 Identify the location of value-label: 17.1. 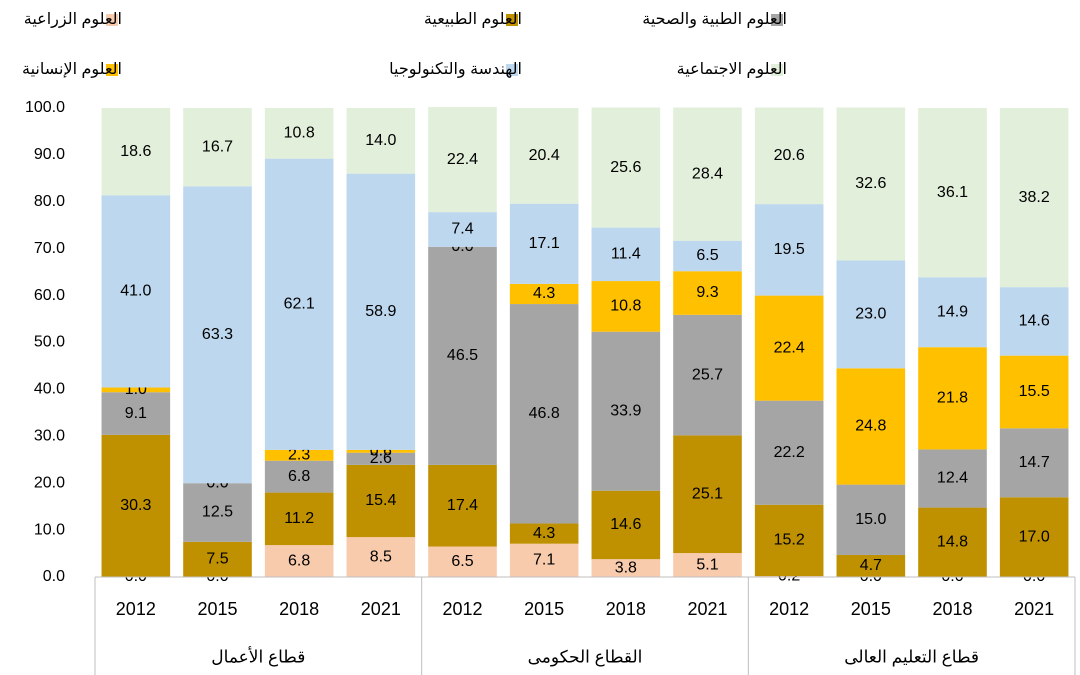
(544, 243).